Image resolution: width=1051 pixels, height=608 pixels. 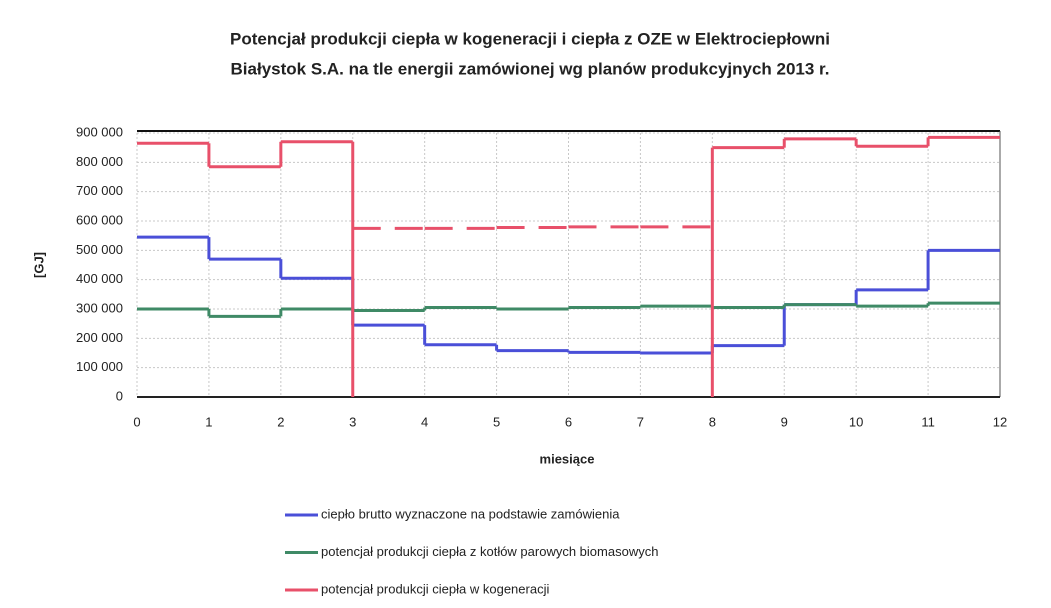 What do you see at coordinates (424, 421) in the screenshot?
I see `x-tick-label: 4` at bounding box center [424, 421].